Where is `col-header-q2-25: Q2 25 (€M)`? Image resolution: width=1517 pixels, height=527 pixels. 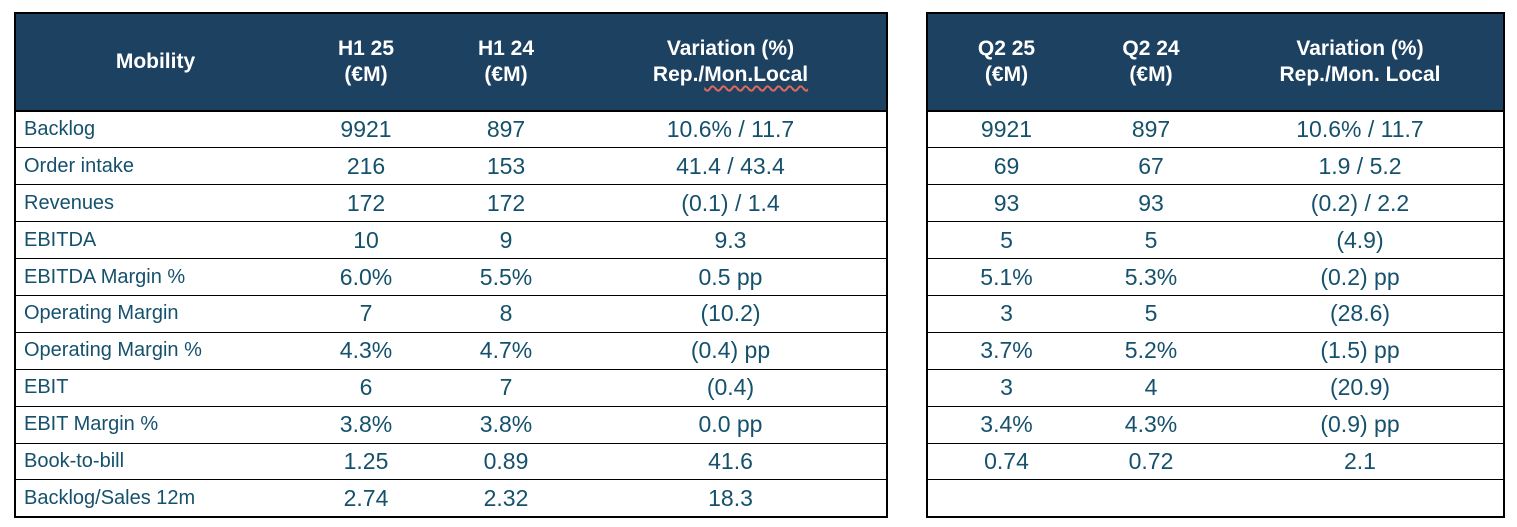
col-header-q2-25: Q2 25 (€M) is located at coordinates (1006, 62).